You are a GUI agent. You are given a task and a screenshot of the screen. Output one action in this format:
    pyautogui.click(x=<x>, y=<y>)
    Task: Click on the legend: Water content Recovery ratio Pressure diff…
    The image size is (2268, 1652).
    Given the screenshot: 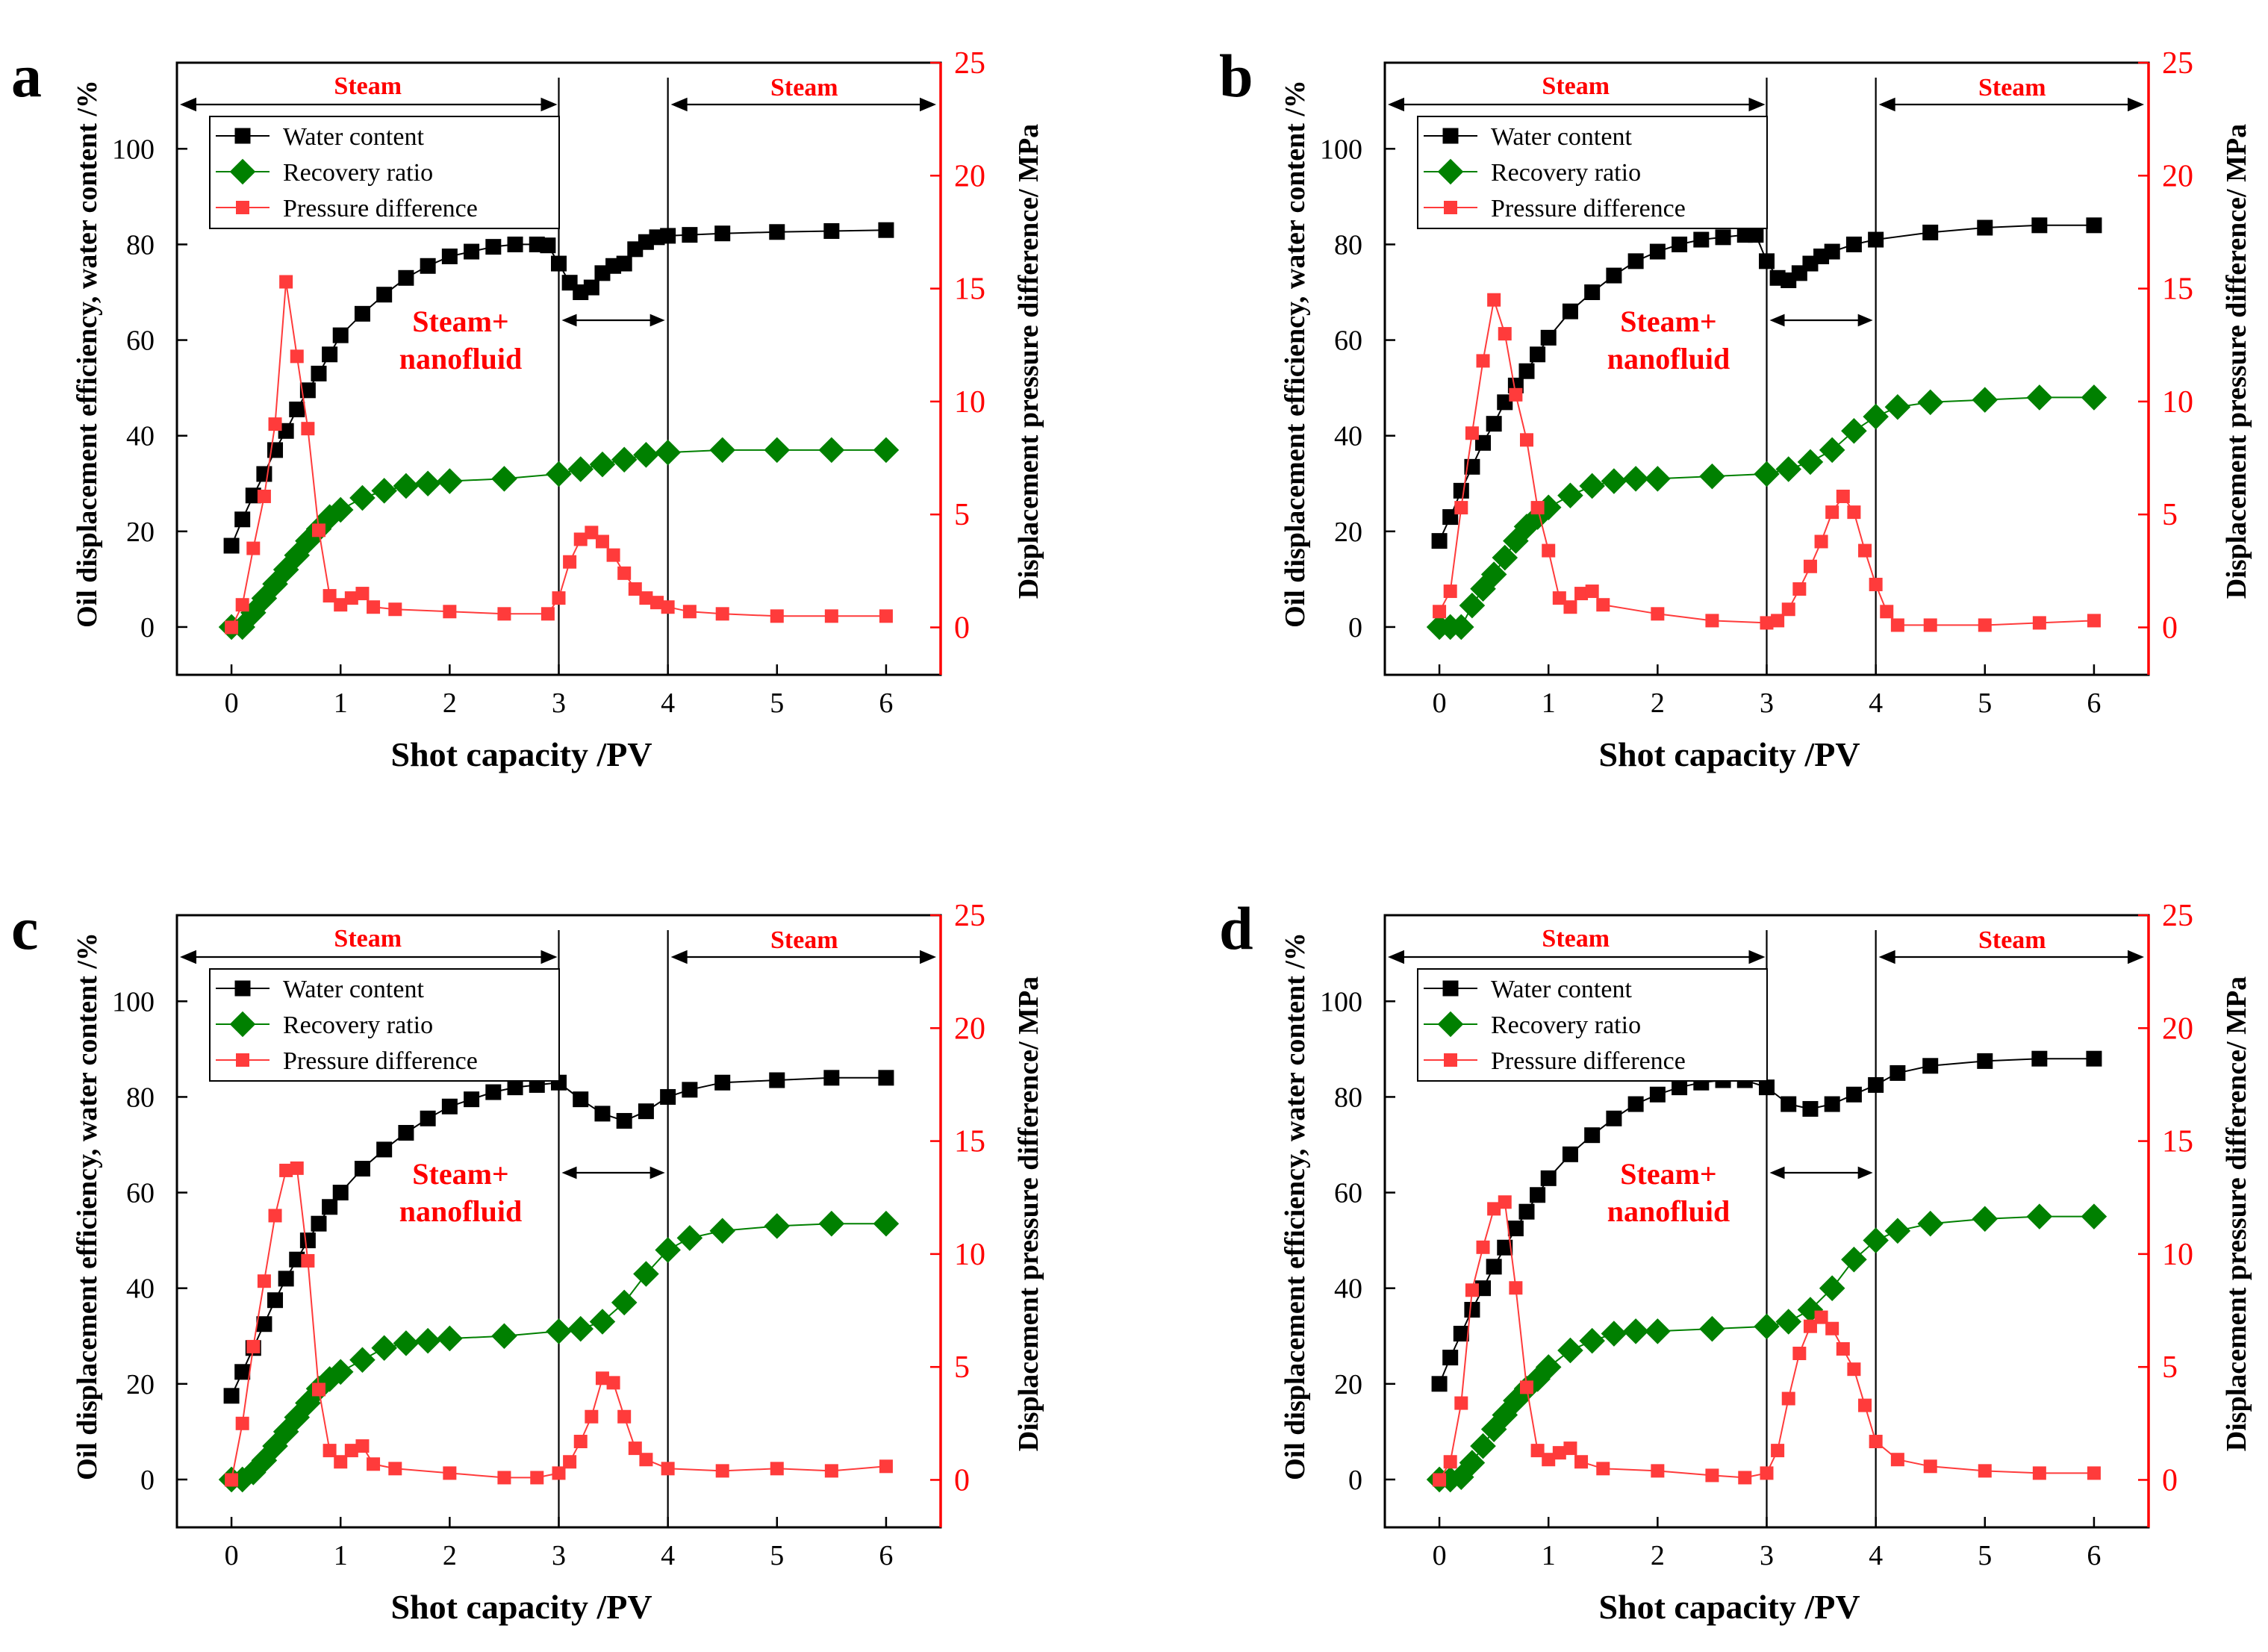 What is the action you would take?
    pyautogui.click(x=384, y=1025)
    